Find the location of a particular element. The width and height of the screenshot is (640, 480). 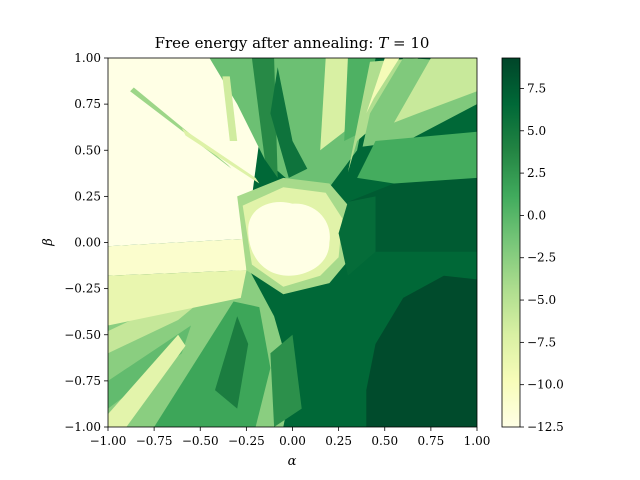

colorbar-tick-label: 0.0 is located at coordinates (536, 215).